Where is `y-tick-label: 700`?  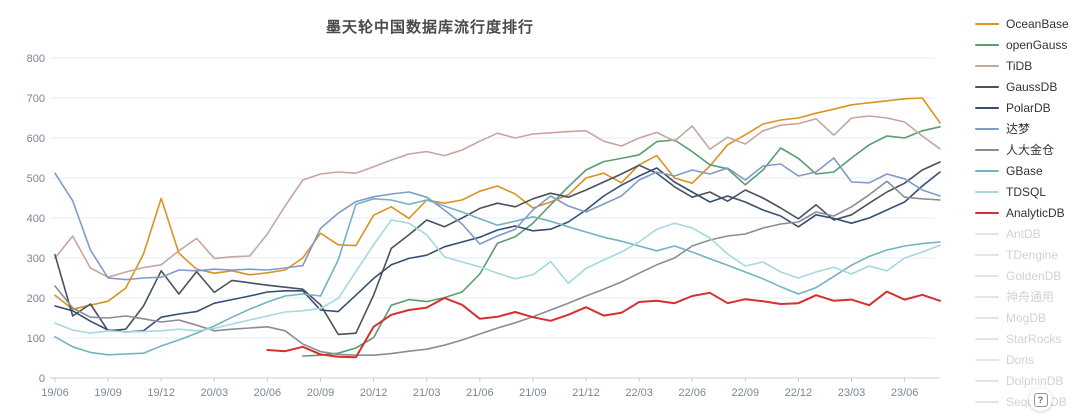 y-tick-label: 700 is located at coordinates (36, 99).